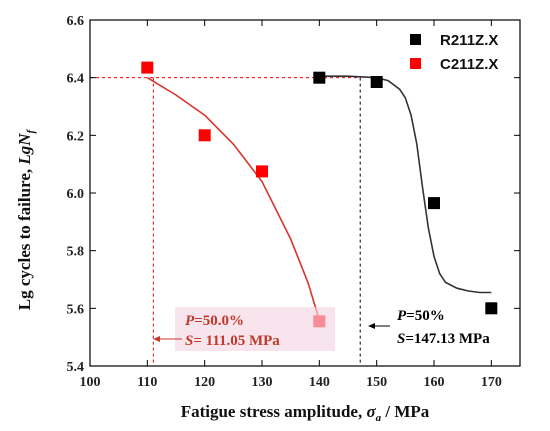 The height and width of the screenshot is (431, 550). I want to click on x-tick-label: 170, so click(491, 382).